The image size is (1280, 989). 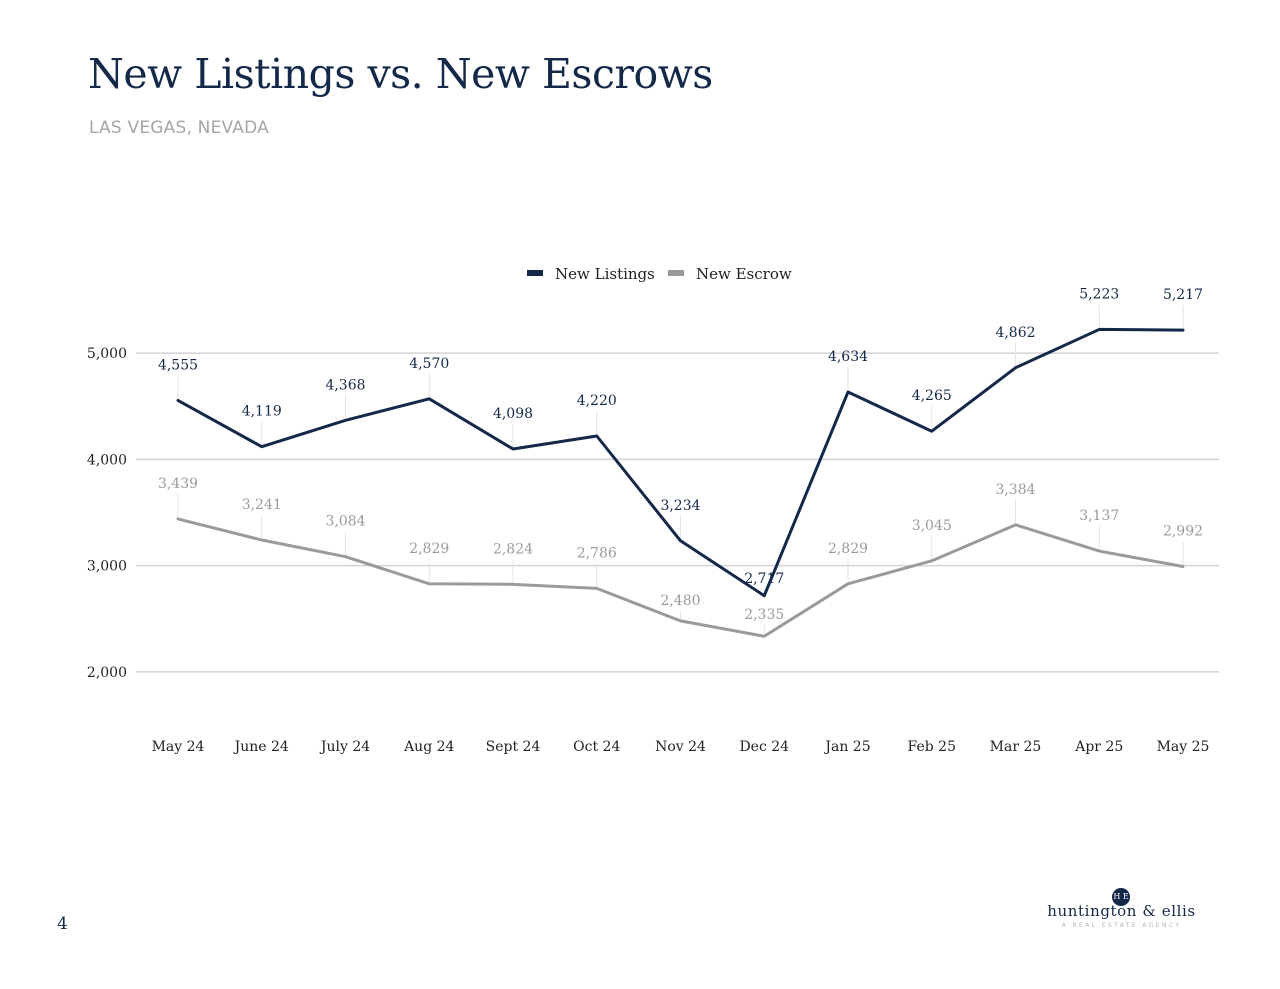 I want to click on data-label: 2,717, so click(x=764, y=579).